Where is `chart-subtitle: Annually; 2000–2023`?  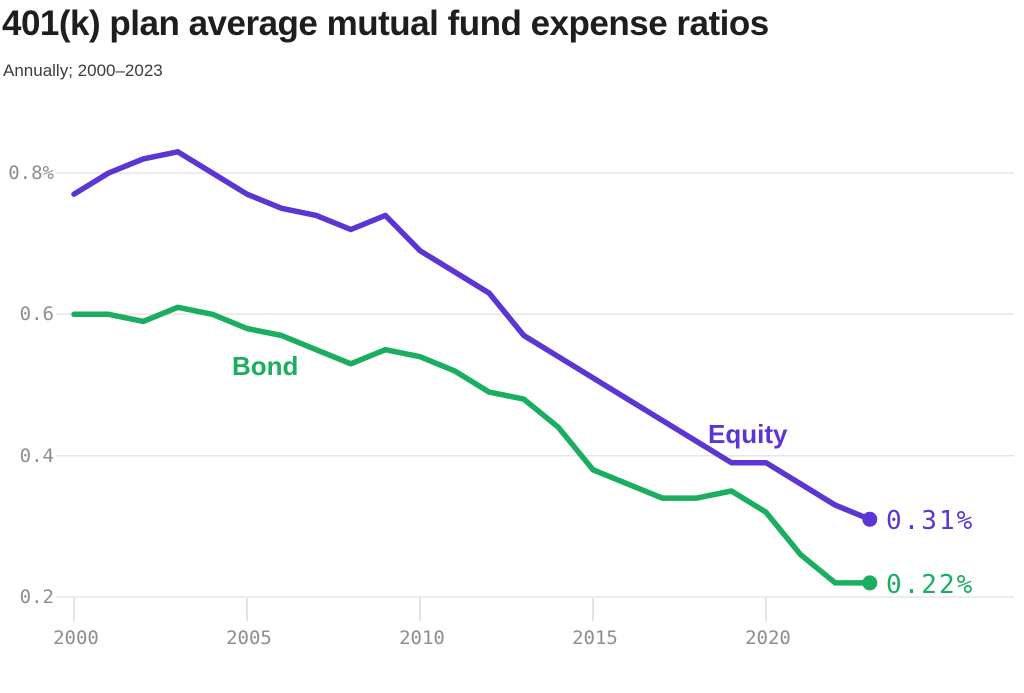 chart-subtitle: Annually; 2000–2023 is located at coordinates (83, 70).